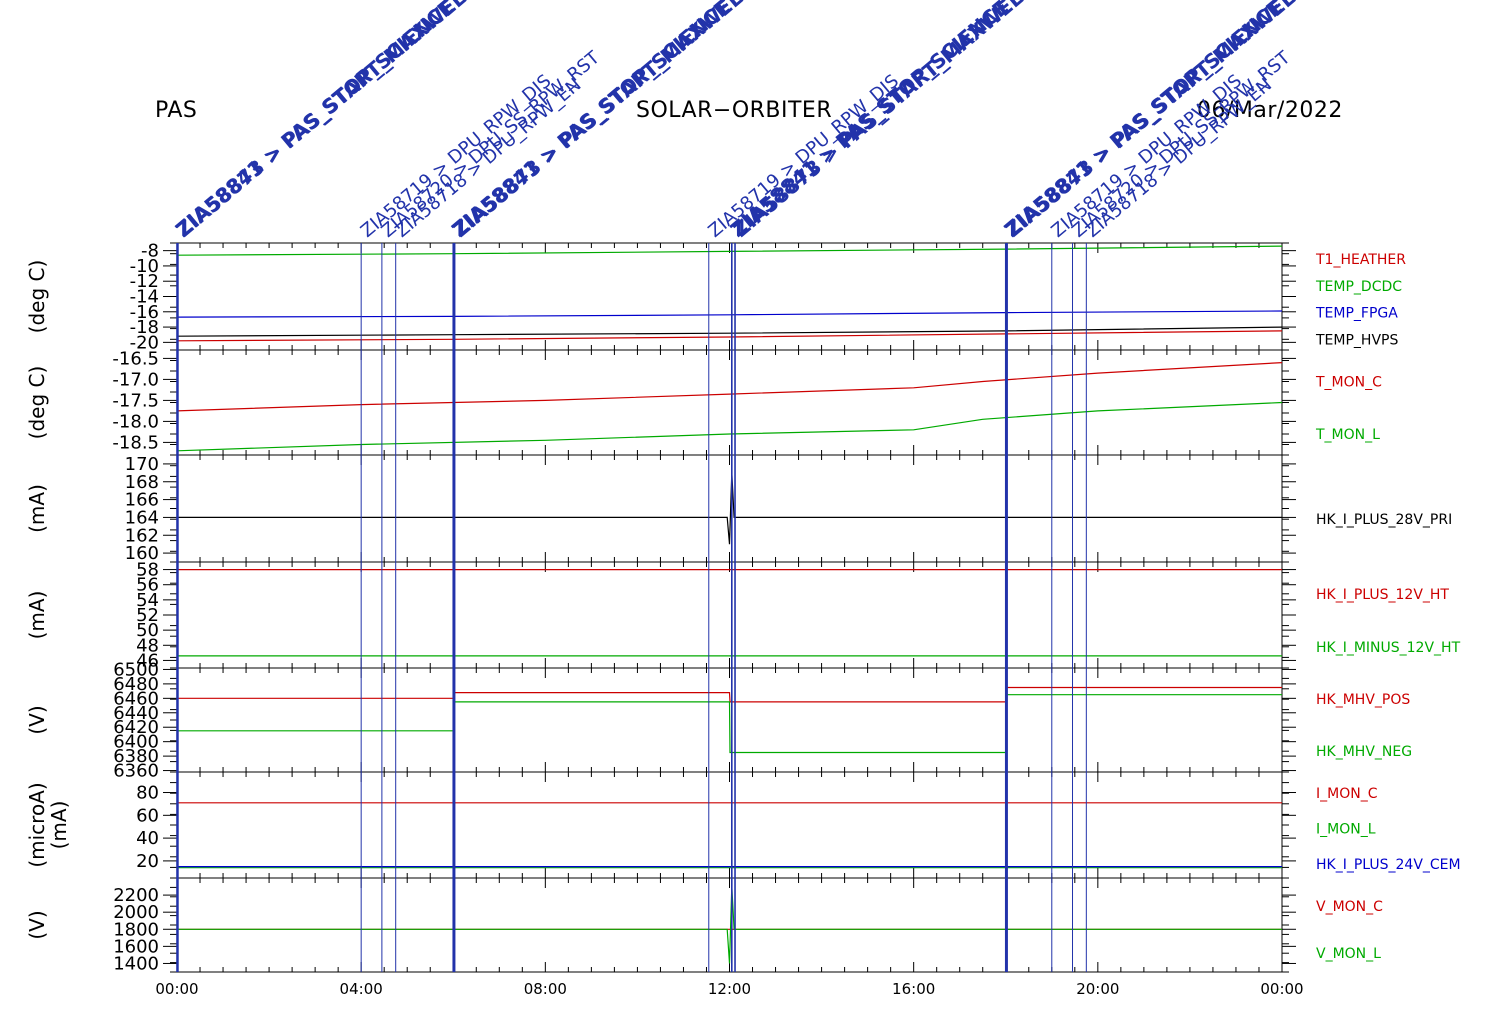 Image resolution: width=1512 pixels, height=1020 pixels. What do you see at coordinates (147, 615) in the screenshot?
I see `y-tick-label: 52` at bounding box center [147, 615].